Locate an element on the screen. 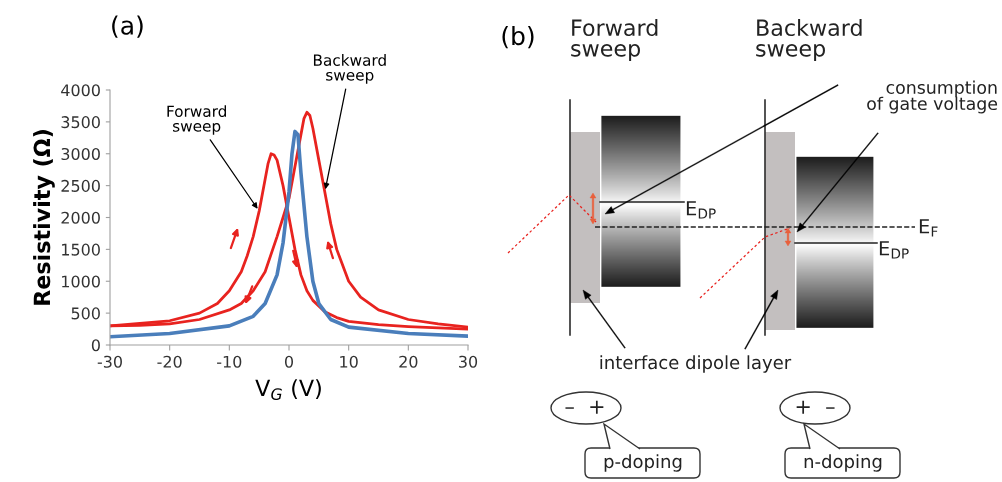 This screenshot has height=482, width=1002. x-tick-label: 0 is located at coordinates (289, 361).